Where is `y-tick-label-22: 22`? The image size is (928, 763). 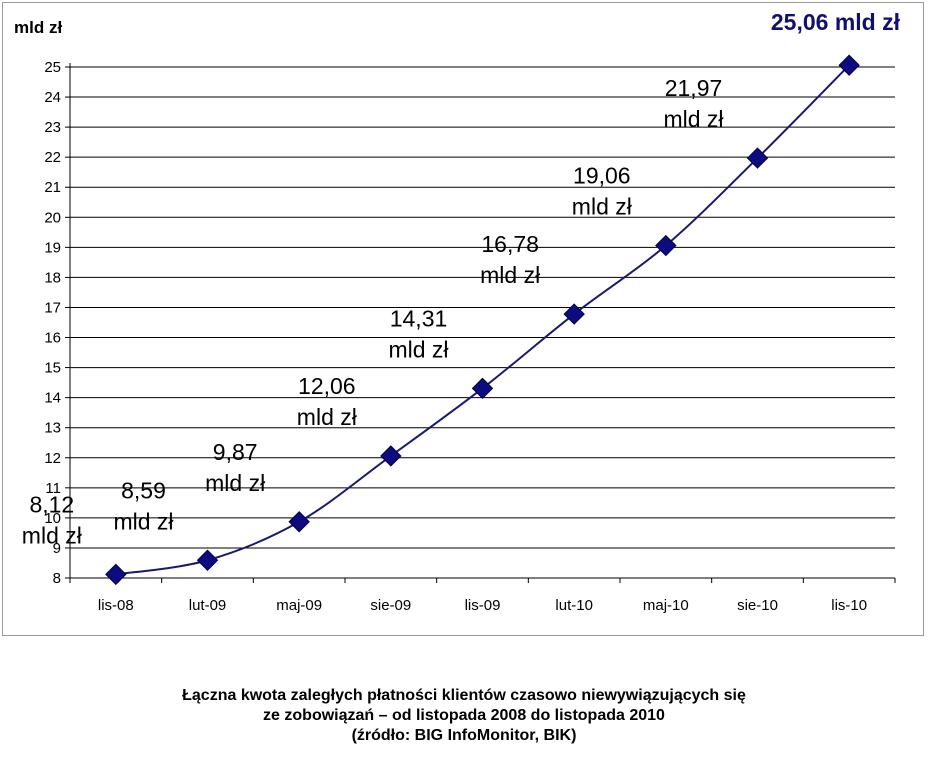 y-tick-label-22: 22 is located at coordinates (52, 157).